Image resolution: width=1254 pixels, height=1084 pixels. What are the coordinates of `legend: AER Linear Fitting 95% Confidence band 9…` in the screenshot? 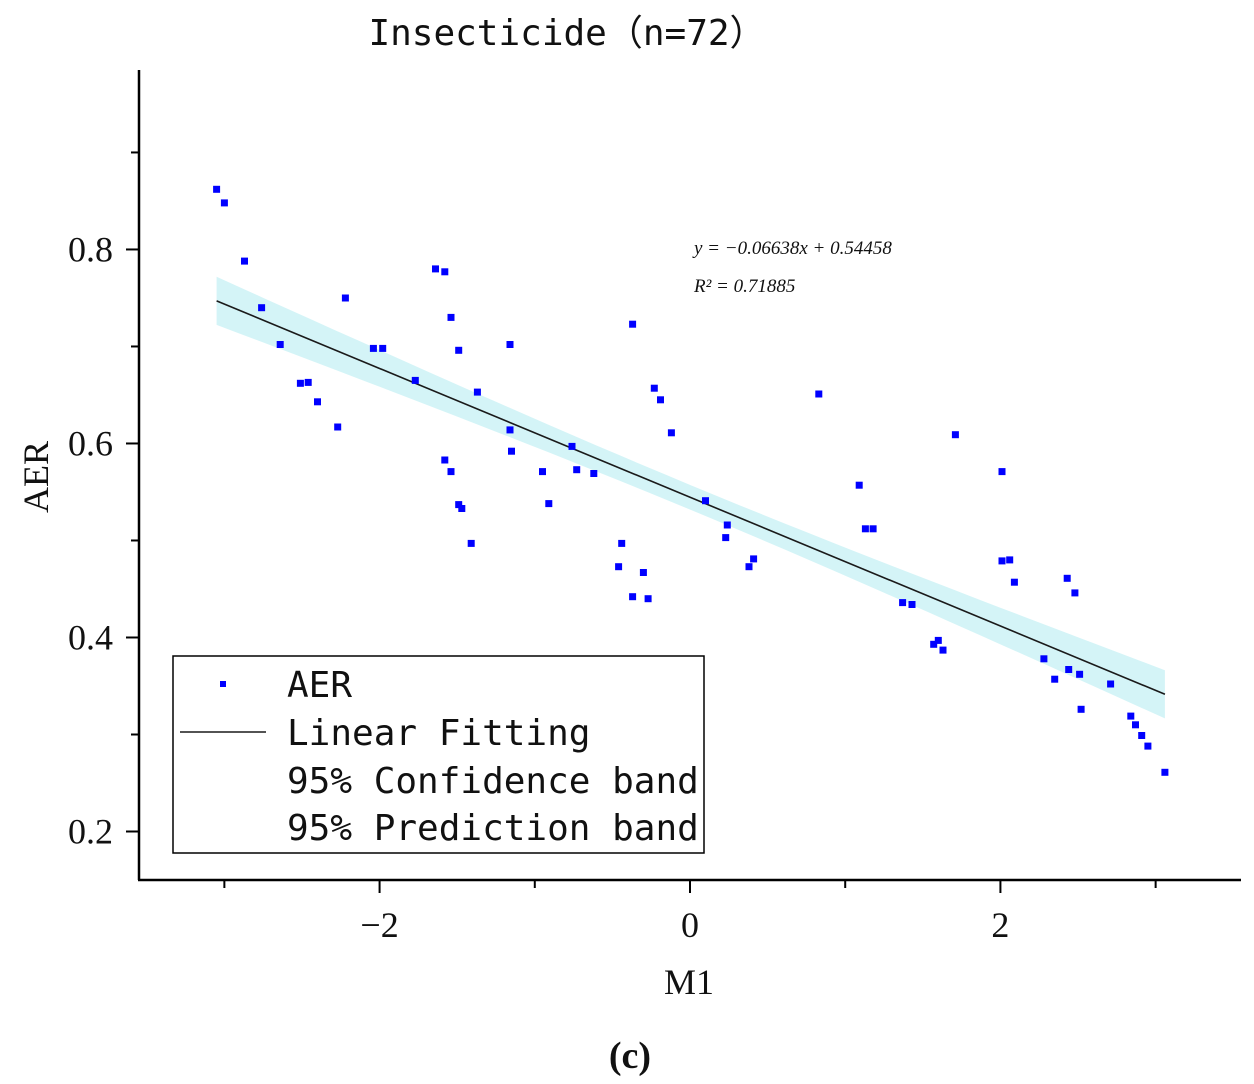 It's located at (438, 754).